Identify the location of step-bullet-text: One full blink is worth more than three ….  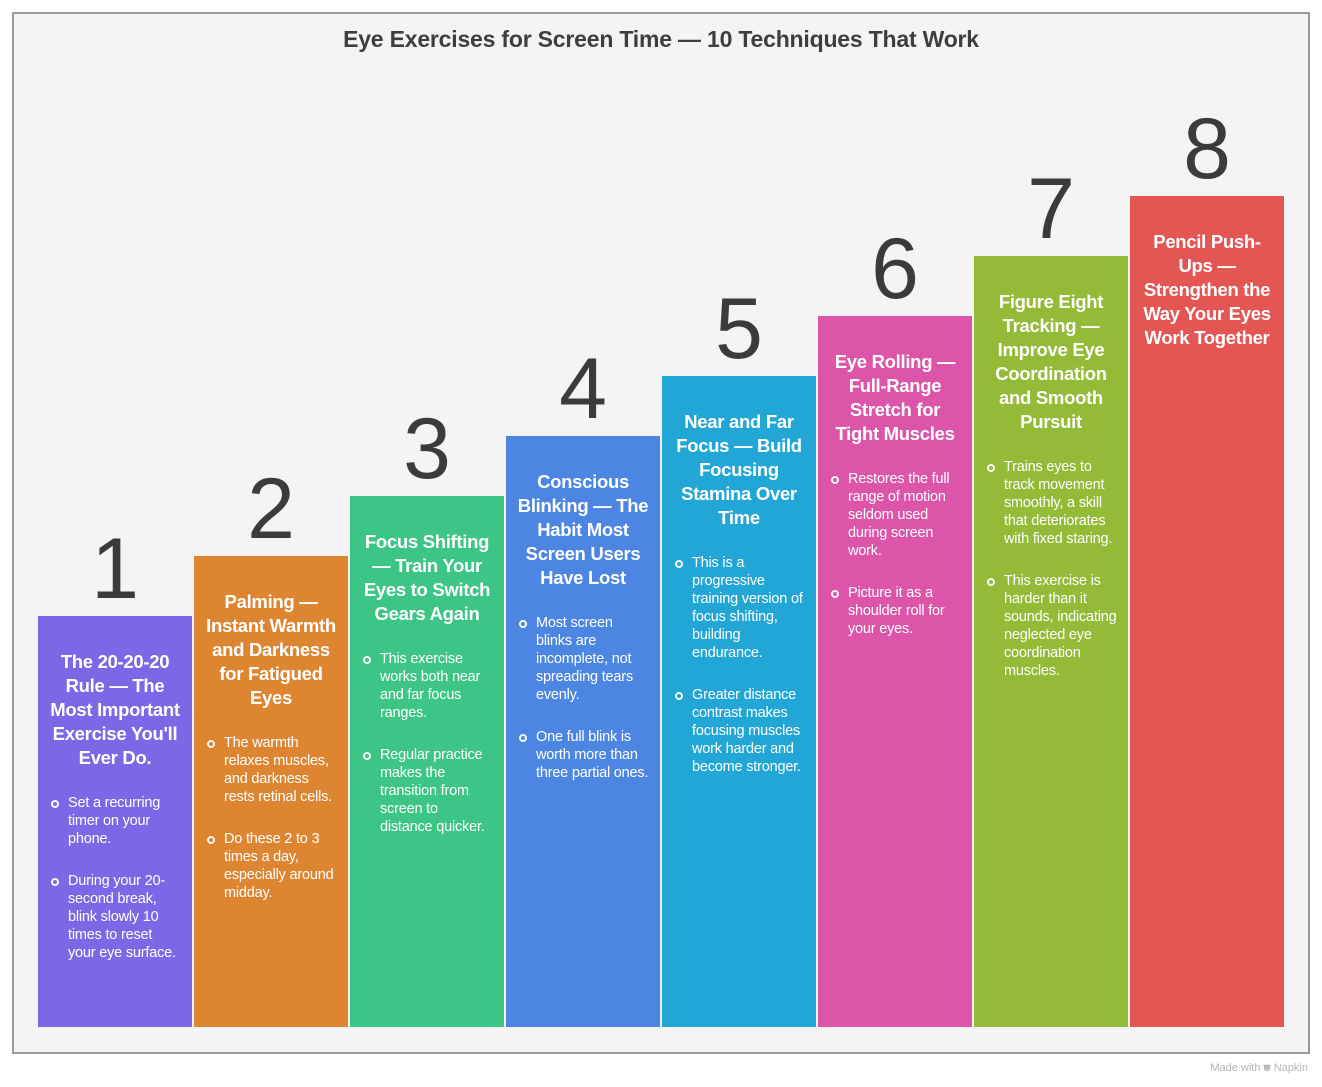
(592, 755).